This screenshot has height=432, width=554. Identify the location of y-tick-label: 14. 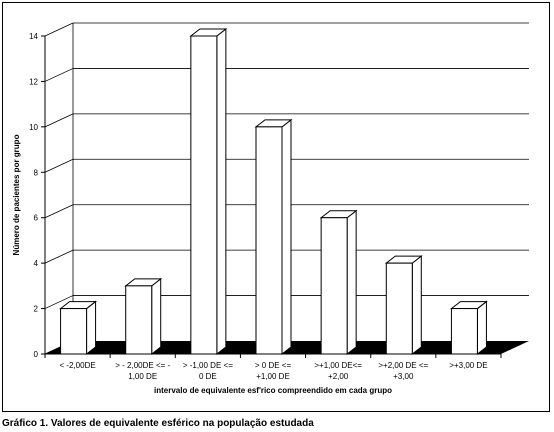
(33, 36).